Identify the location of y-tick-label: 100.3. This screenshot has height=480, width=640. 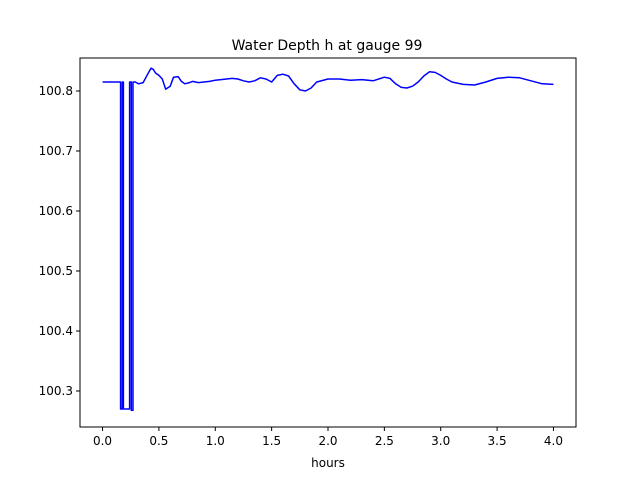
(56, 391).